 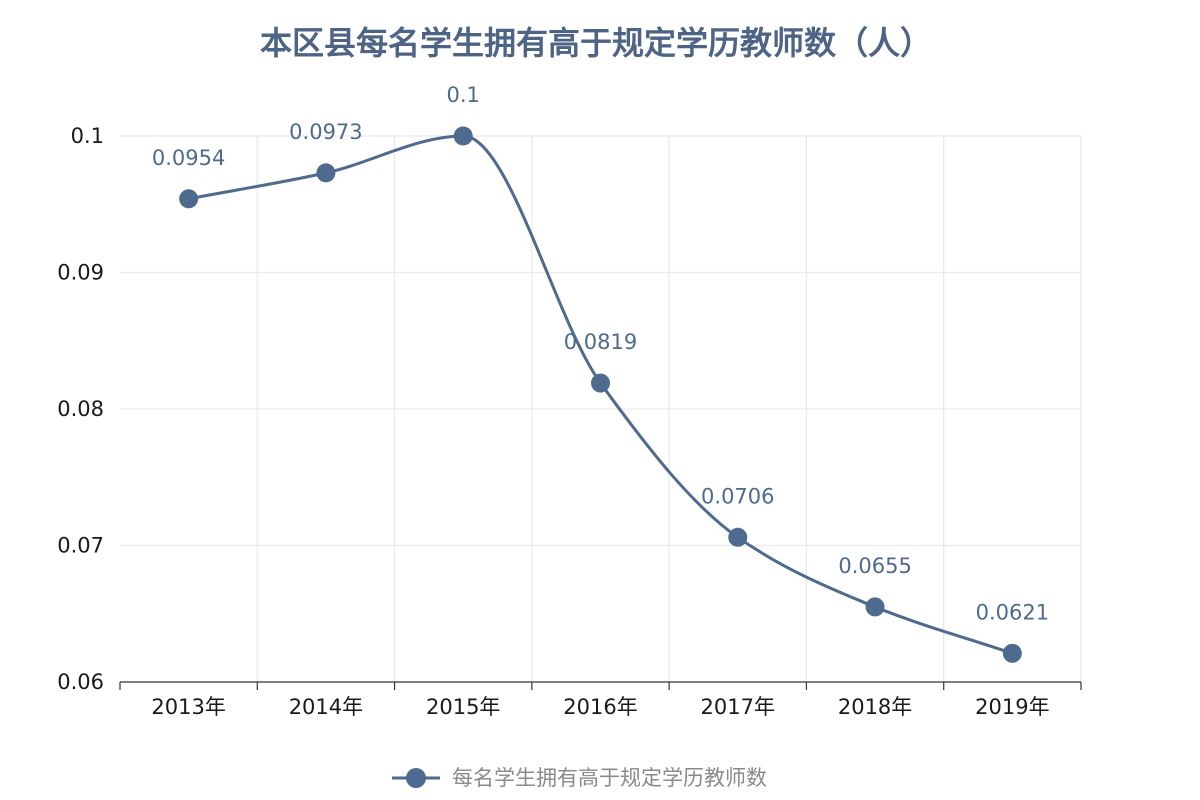 What do you see at coordinates (600, 707) in the screenshot?
I see `x-tick-label: 2016年` at bounding box center [600, 707].